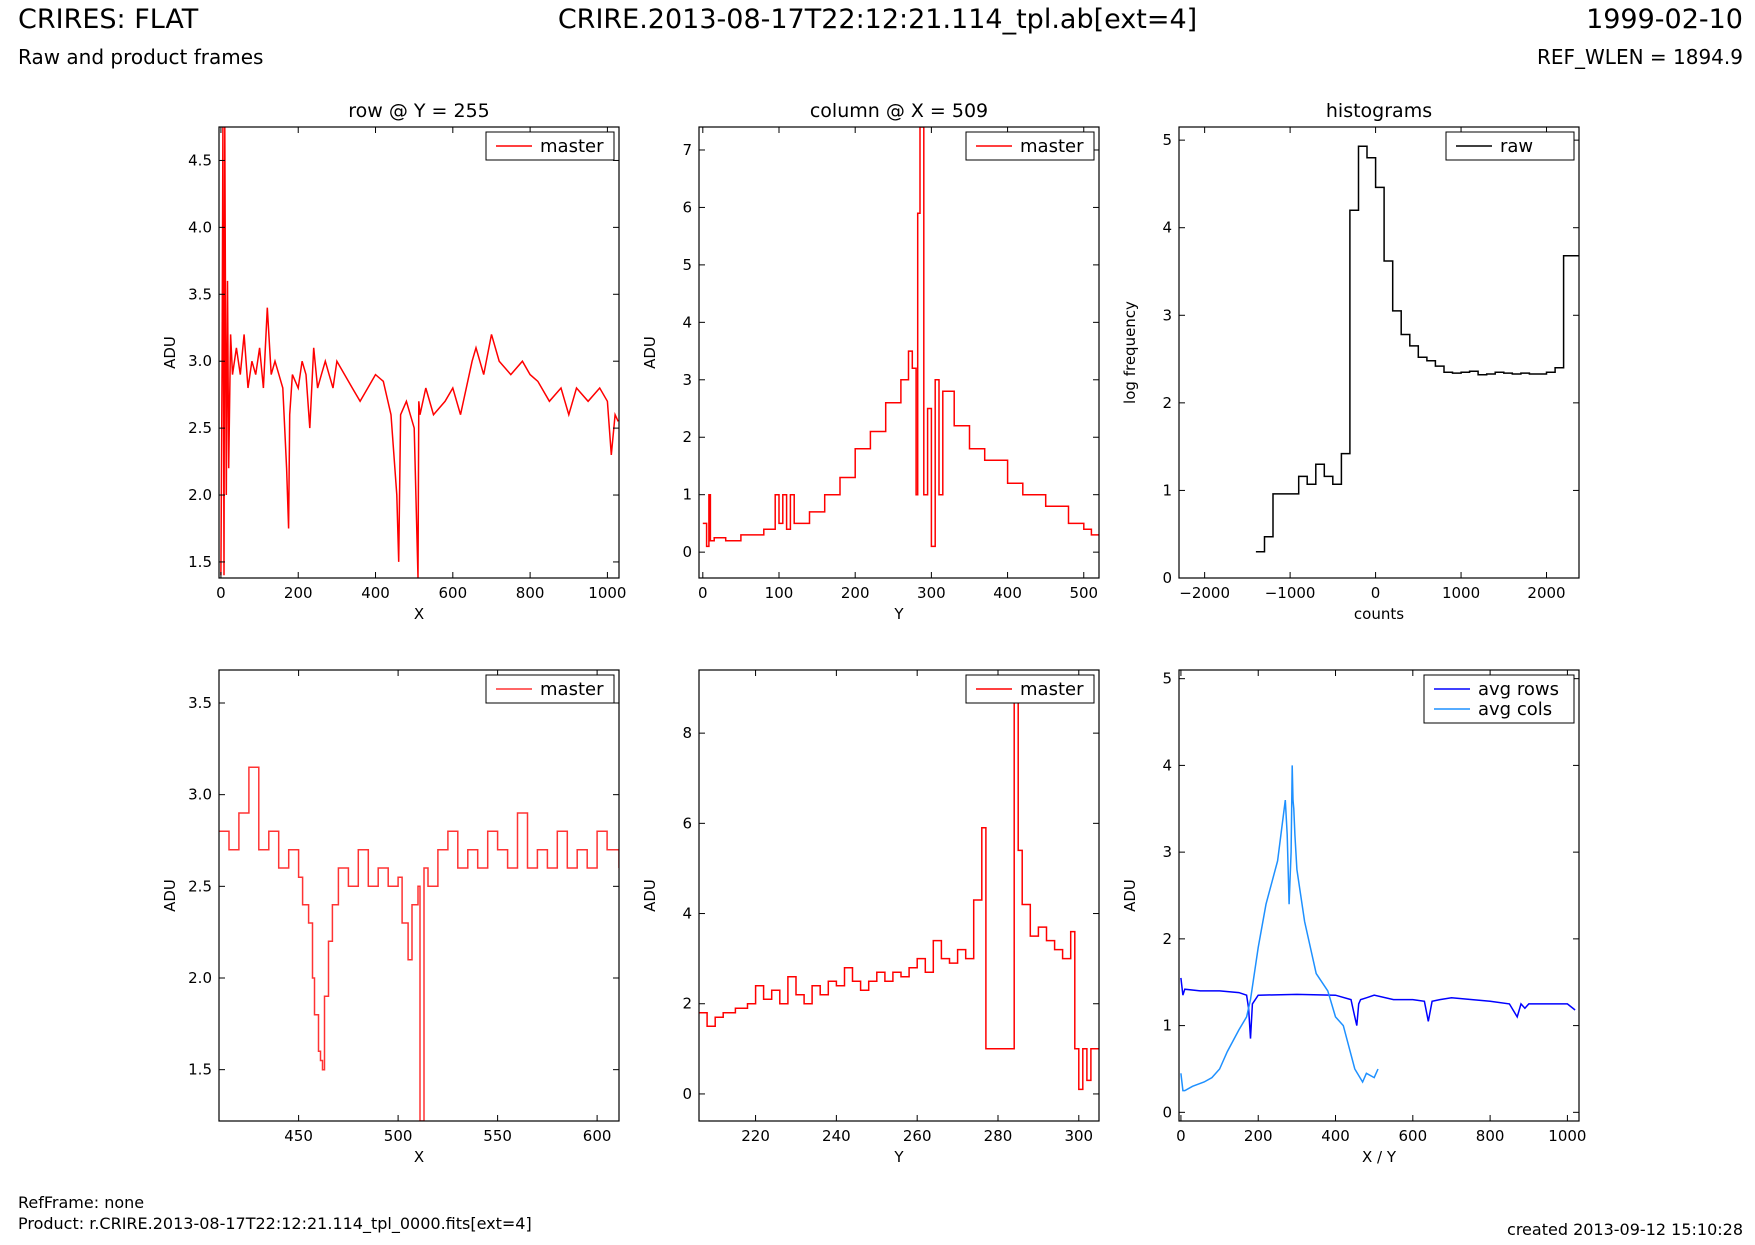 The image size is (1755, 1245). Describe the element at coordinates (497, 1136) in the screenshot. I see `x-tick-label: 550` at that location.